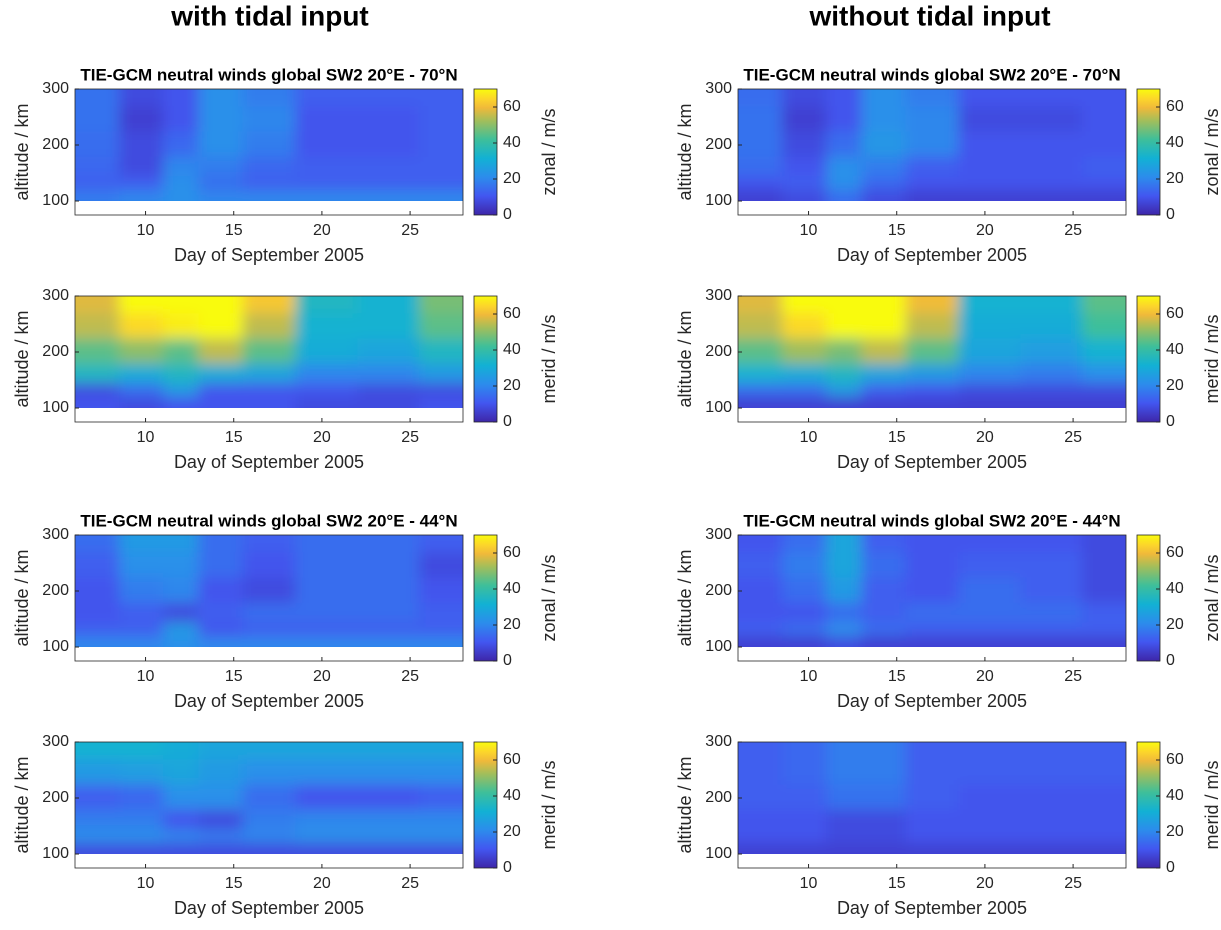 This screenshot has height=930, width=1221. I want to click on colorbar-tick-label: 20, so click(1175, 831).